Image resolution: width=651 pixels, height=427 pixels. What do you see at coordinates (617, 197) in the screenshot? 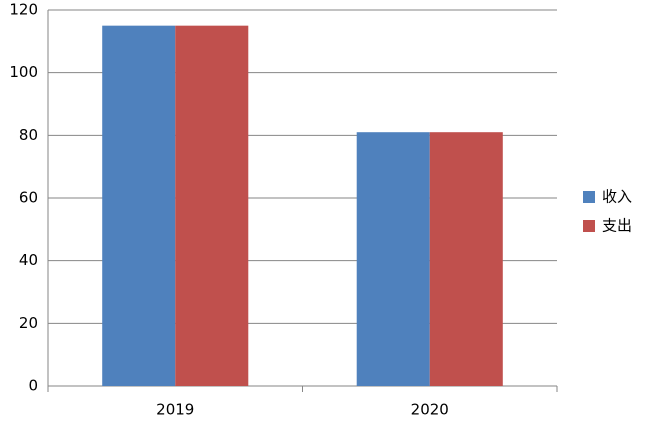
I see `legend-label: 收入` at bounding box center [617, 197].